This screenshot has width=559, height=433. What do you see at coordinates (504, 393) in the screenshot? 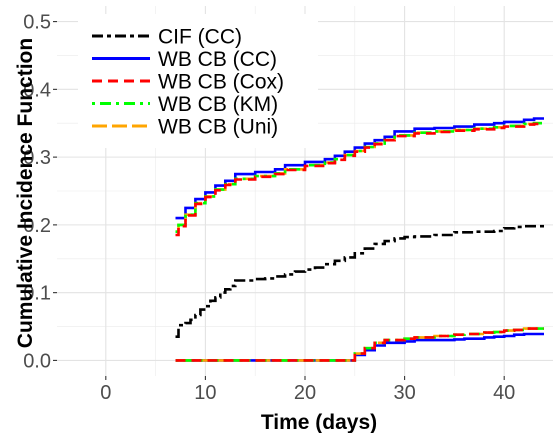
I see `x-tick-label: 40` at bounding box center [504, 393].